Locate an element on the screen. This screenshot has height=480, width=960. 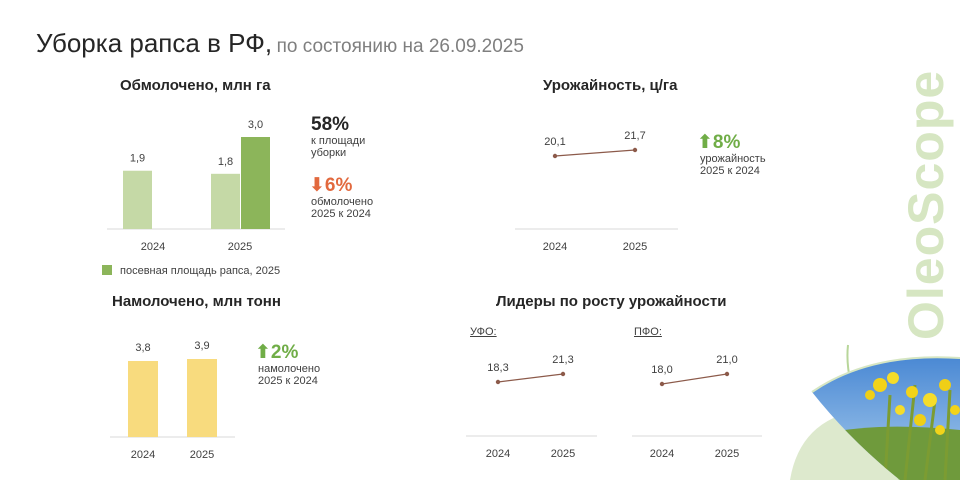
yield-chart-title: Урожайность, ц/га is located at coordinates (610, 85).